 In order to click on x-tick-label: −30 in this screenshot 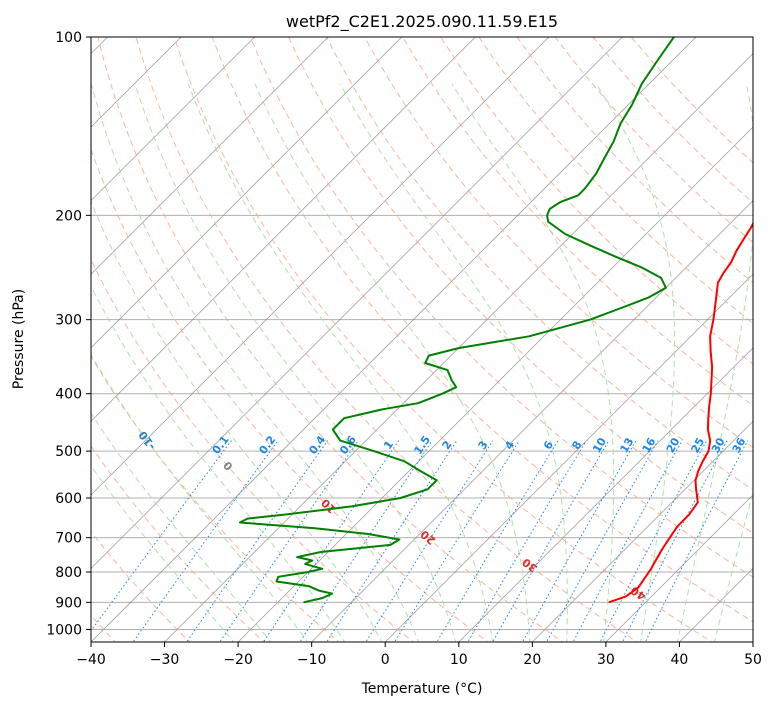, I will do `click(165, 660)`.